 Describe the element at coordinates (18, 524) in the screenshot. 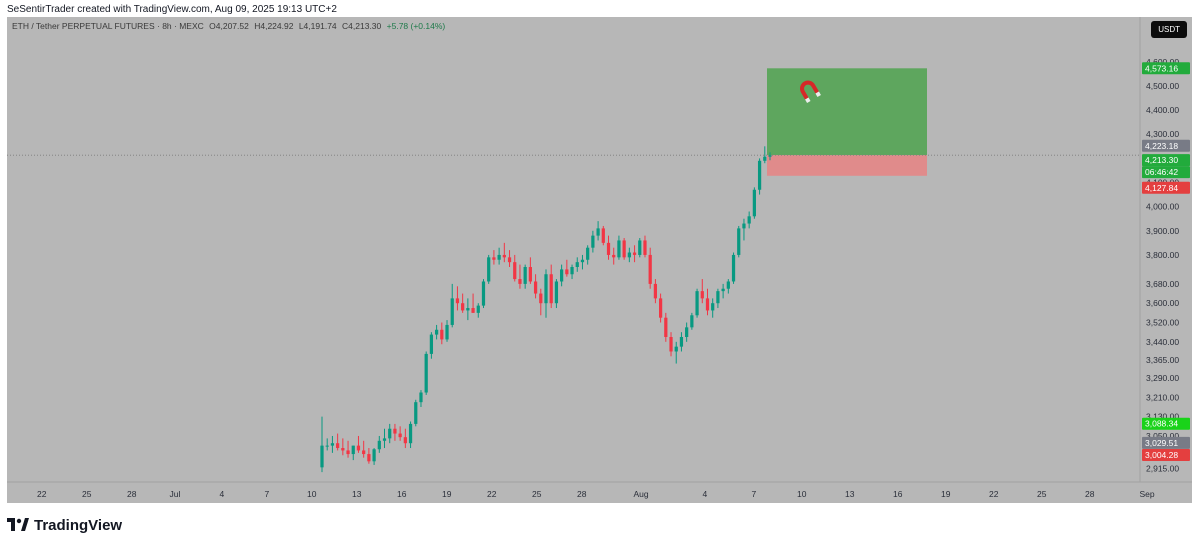

I see `tradingview-logo-icon` at that location.